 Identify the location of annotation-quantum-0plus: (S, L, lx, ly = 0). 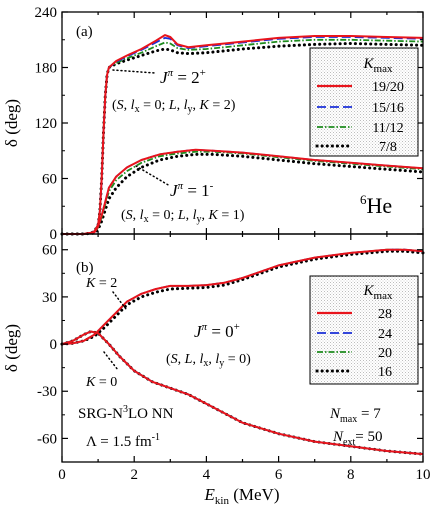
(208, 360).